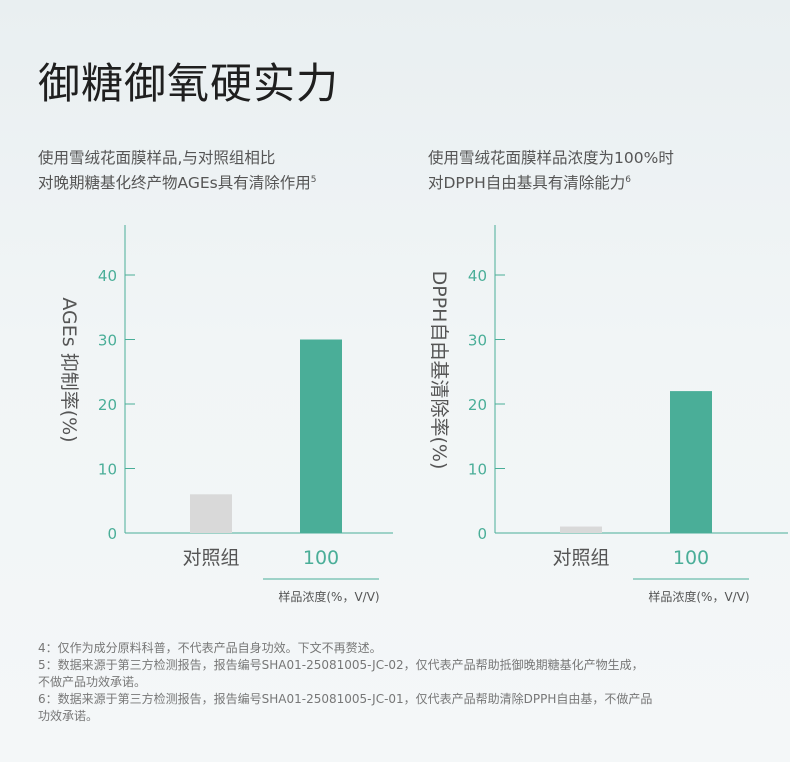  I want to click on chart-2-description: 使用雪绒花面膜样品浓度为100%时 对DPPH自由基具有清除能力6, so click(551, 170).